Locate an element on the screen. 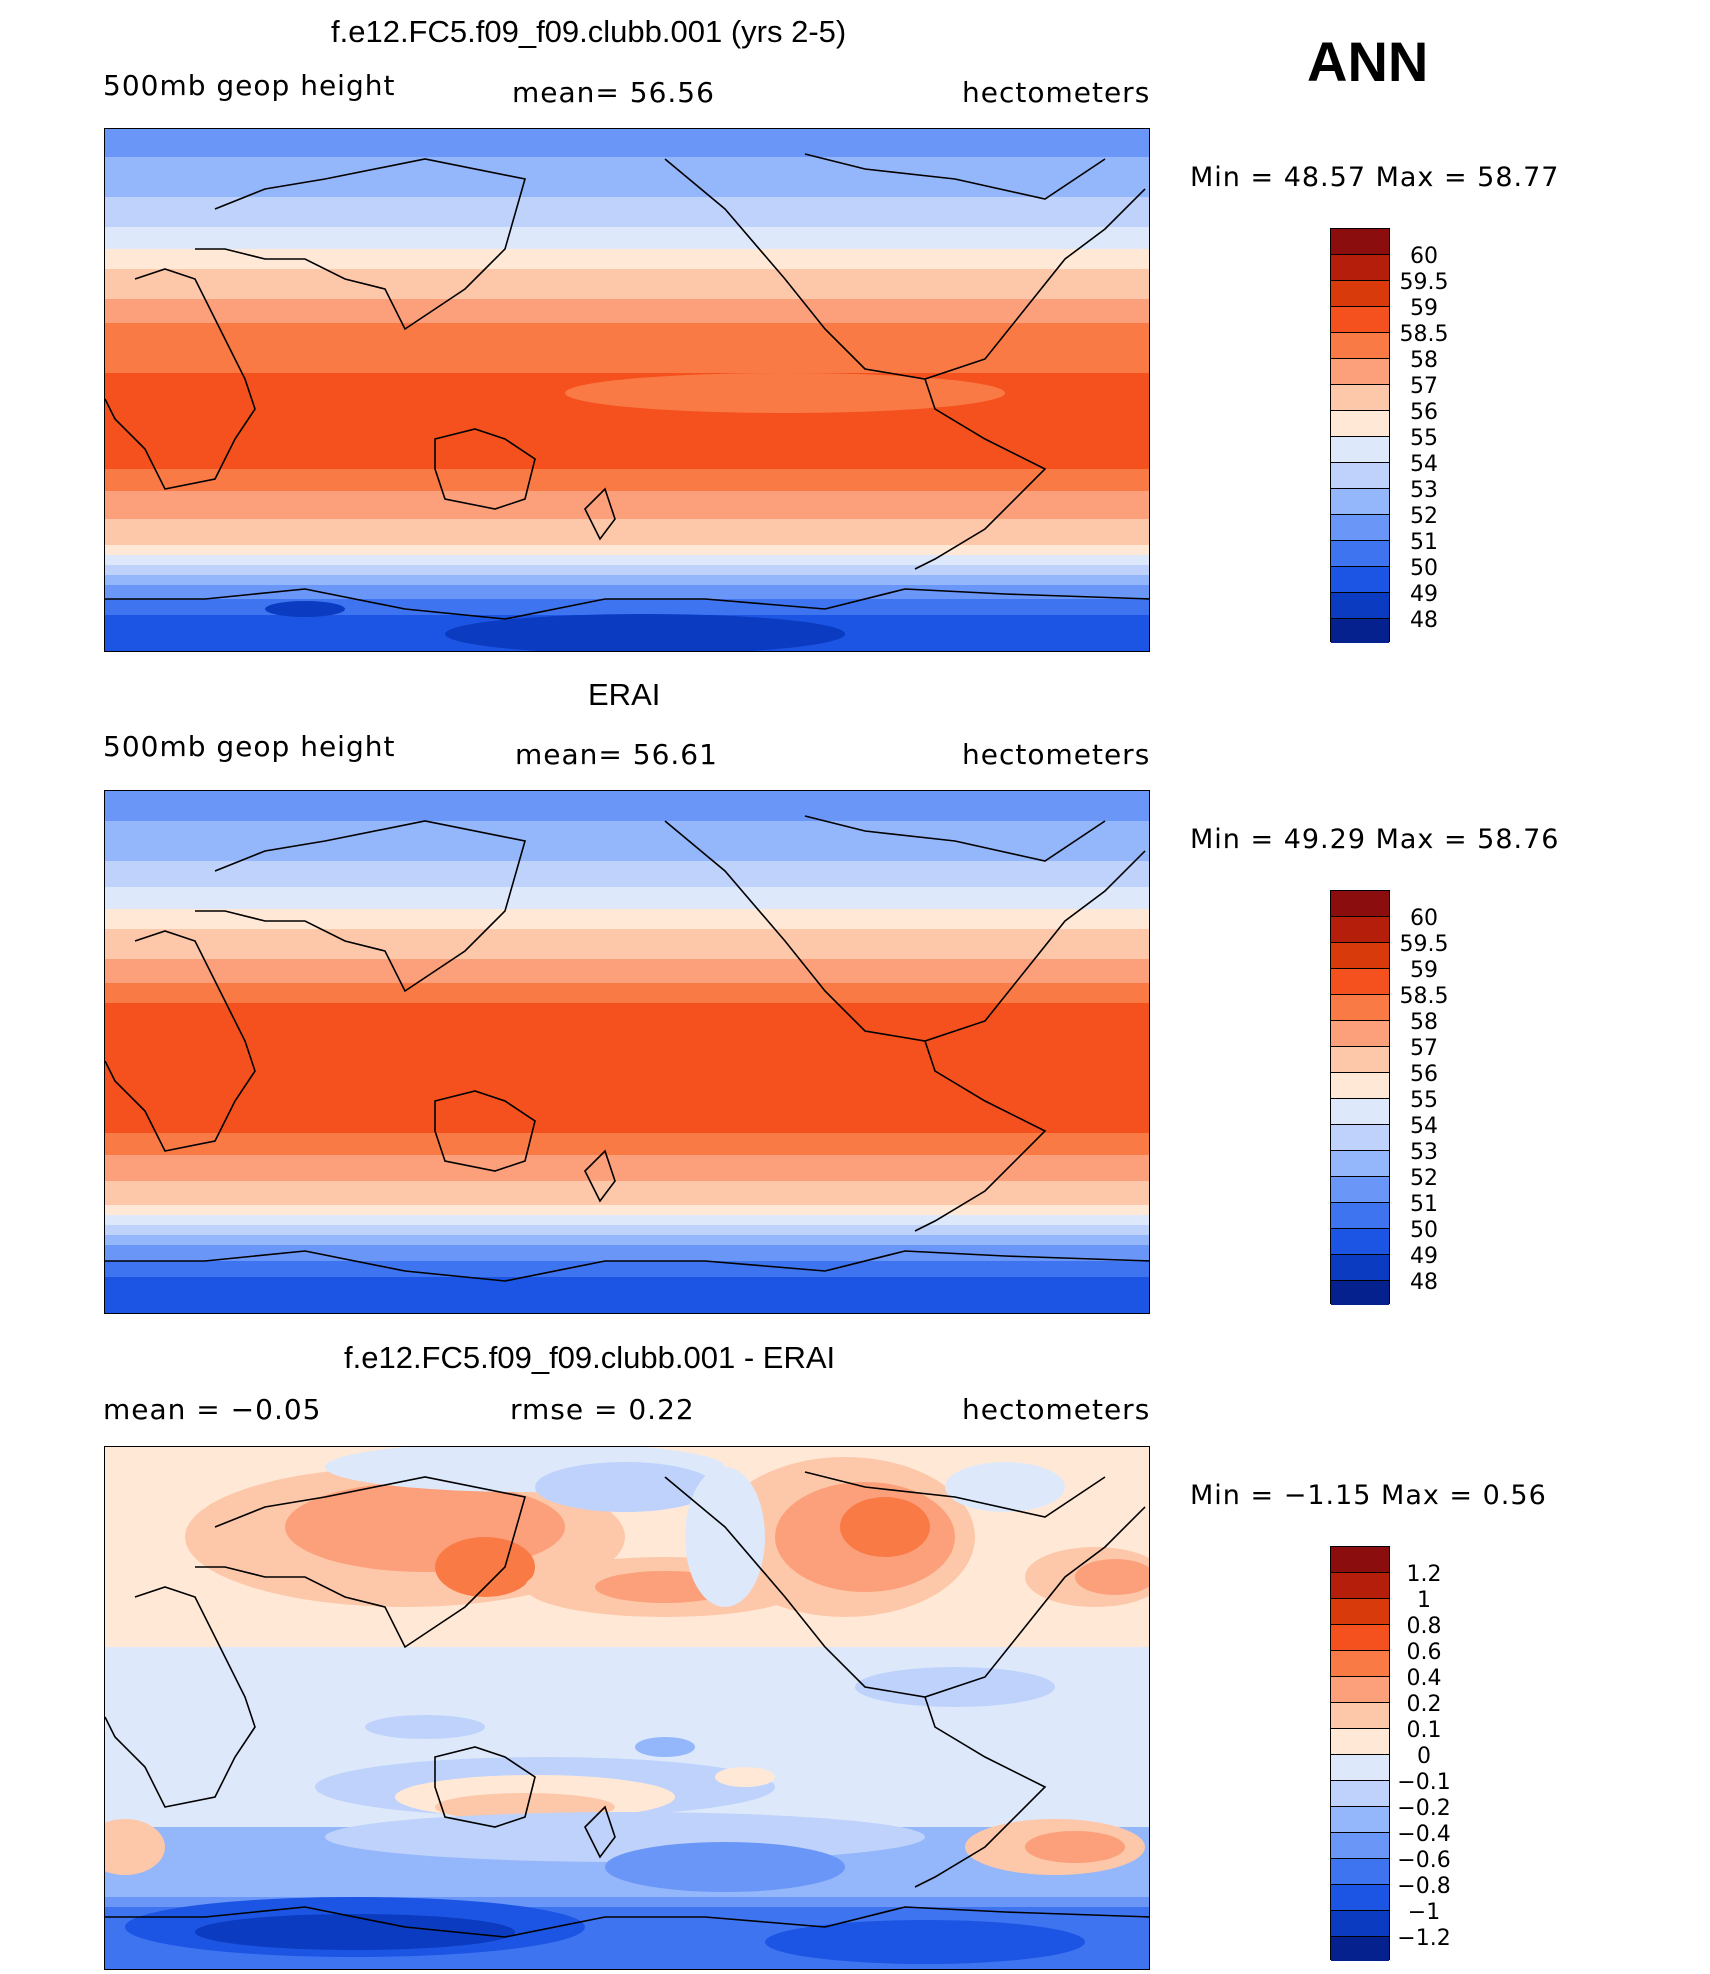 The width and height of the screenshot is (1710, 1974). panel-3-units-label: hectometers is located at coordinates (1056, 1409).